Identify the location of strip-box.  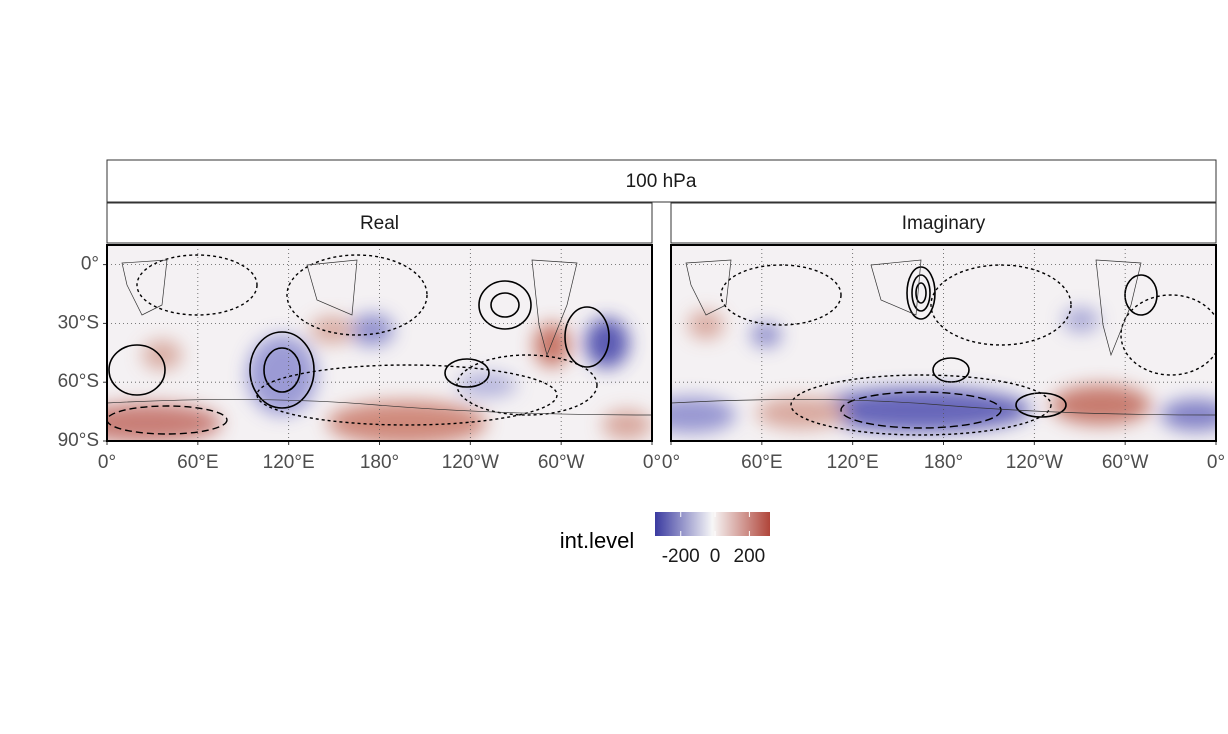
(661, 181).